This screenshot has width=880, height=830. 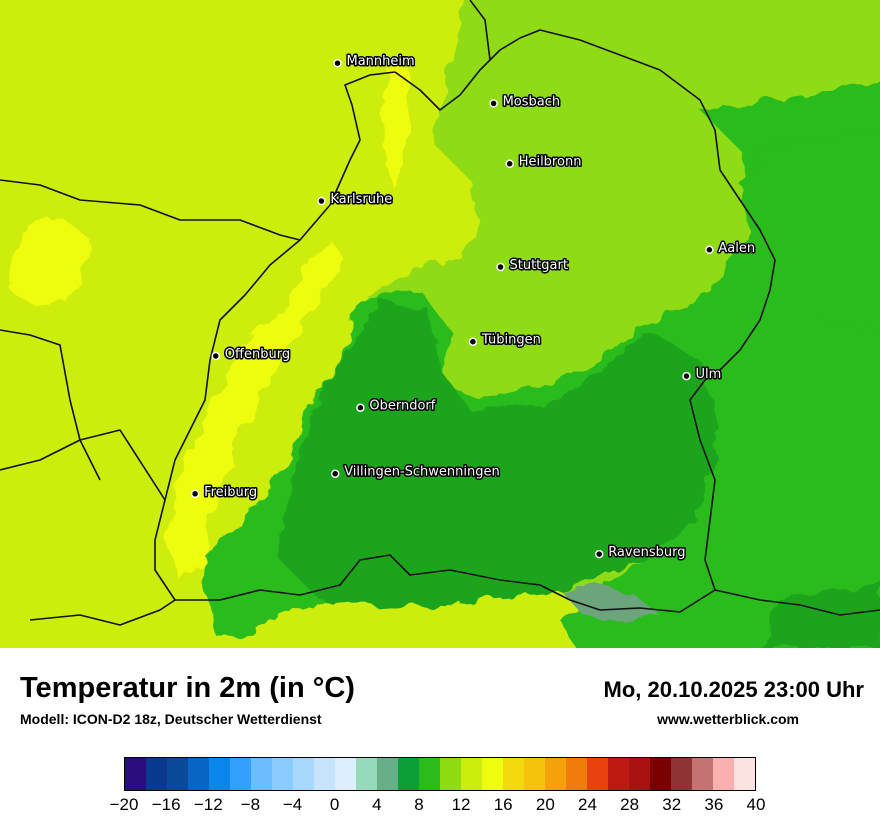 What do you see at coordinates (733, 689) in the screenshot?
I see `forecast-datetime: Mo, 20.10.2025 23:00 Uhr` at bounding box center [733, 689].